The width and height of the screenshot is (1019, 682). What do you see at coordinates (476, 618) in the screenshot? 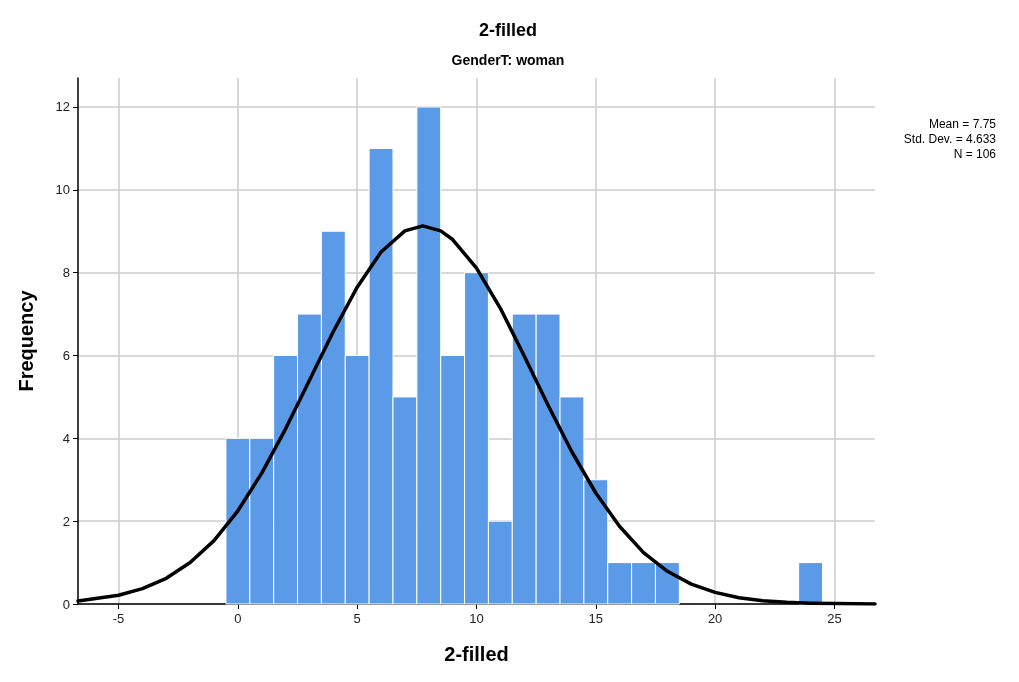
I see `x-tick-label: 10` at bounding box center [476, 618].